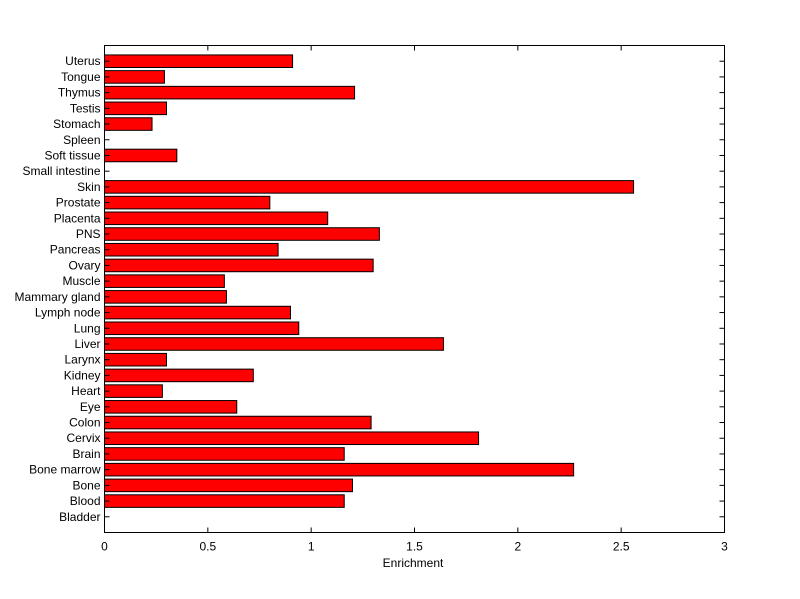 The image size is (800, 599). I want to click on x-tick-label: 1.5, so click(414, 547).